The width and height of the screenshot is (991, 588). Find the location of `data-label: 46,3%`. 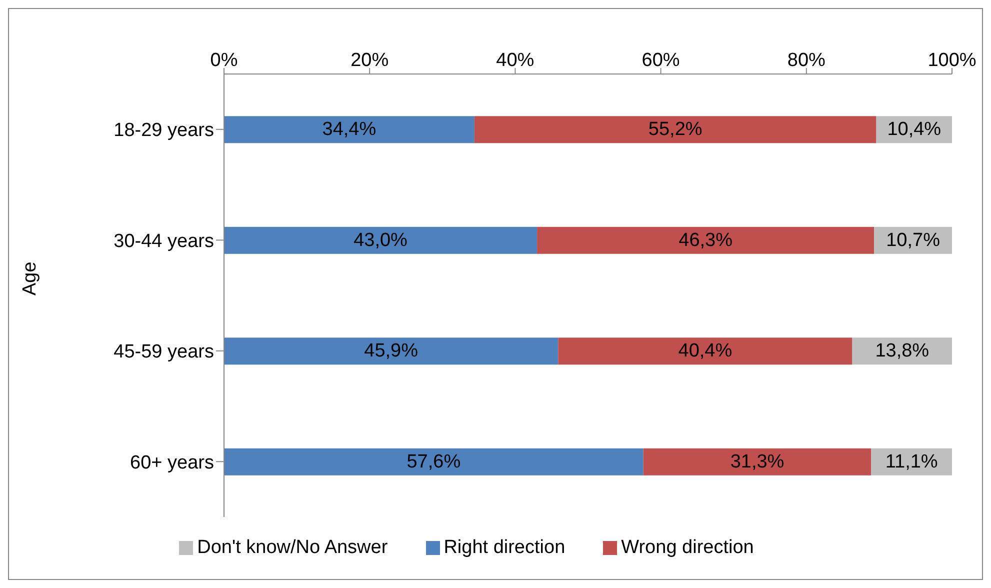

data-label: 46,3% is located at coordinates (705, 240).